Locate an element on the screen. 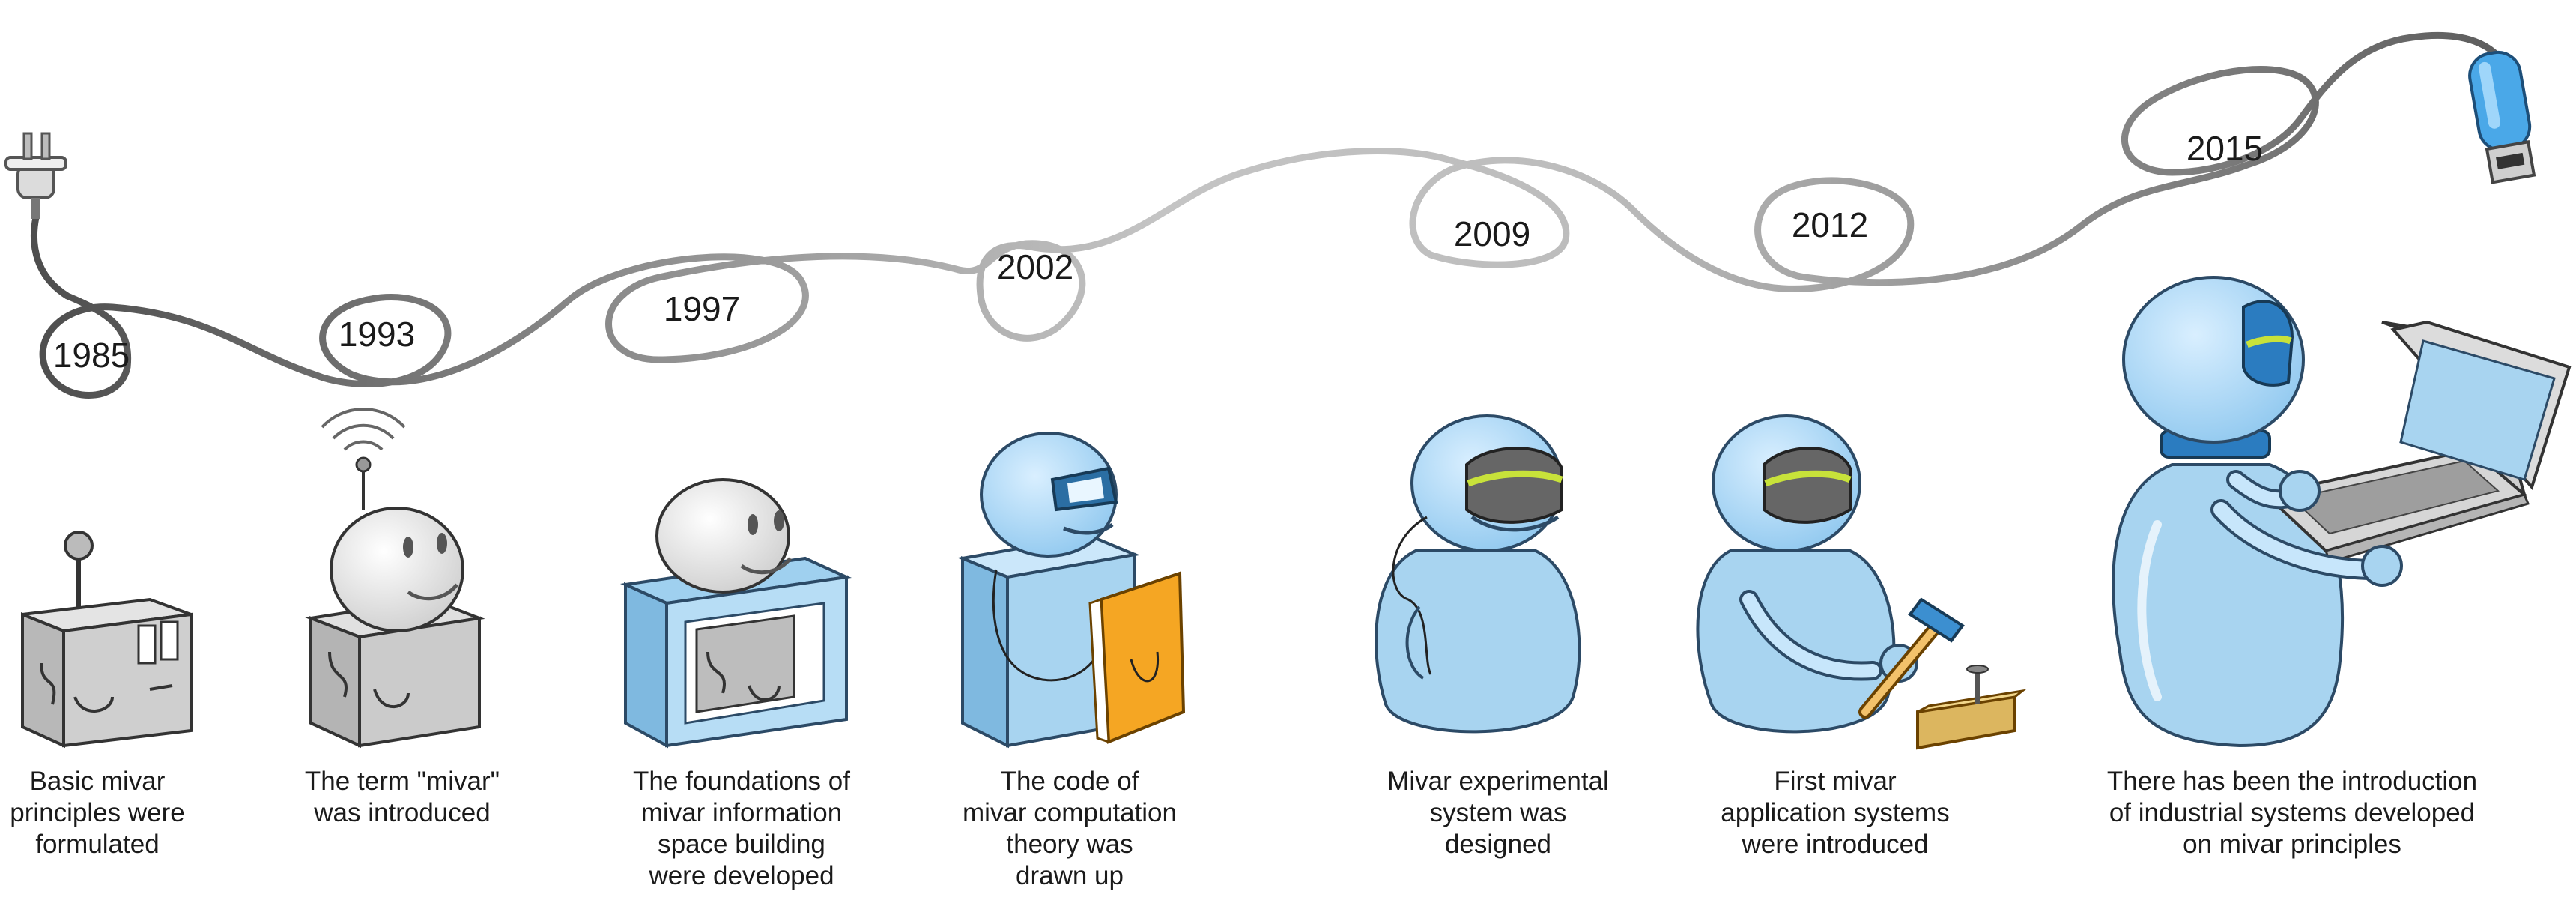 The width and height of the screenshot is (2576, 897). year-label-2009: 2009 is located at coordinates (1492, 233).